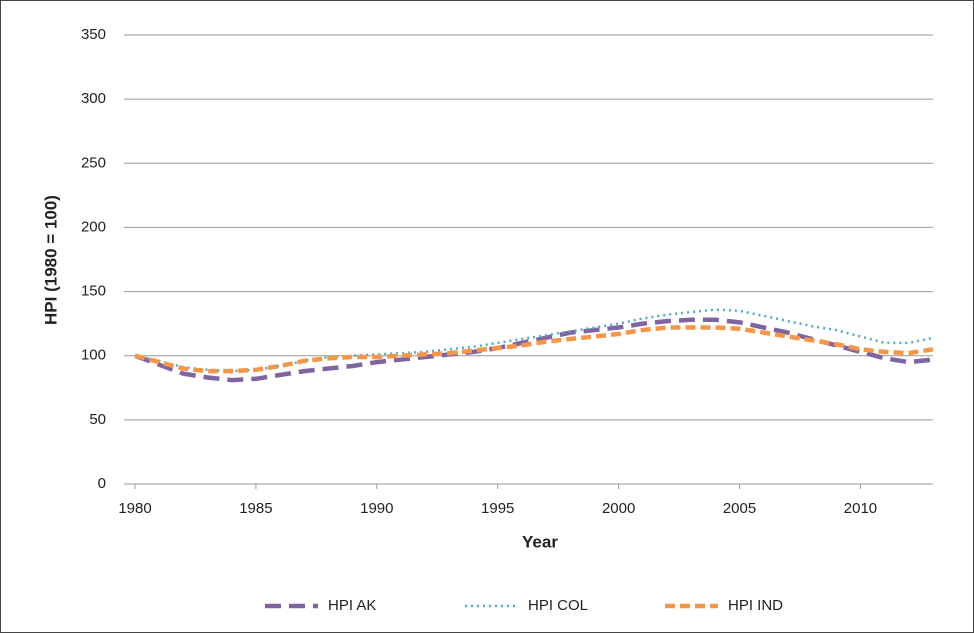 The height and width of the screenshot is (633, 974). Describe the element at coordinates (102, 483) in the screenshot. I see `y-tick-label: 0` at that location.